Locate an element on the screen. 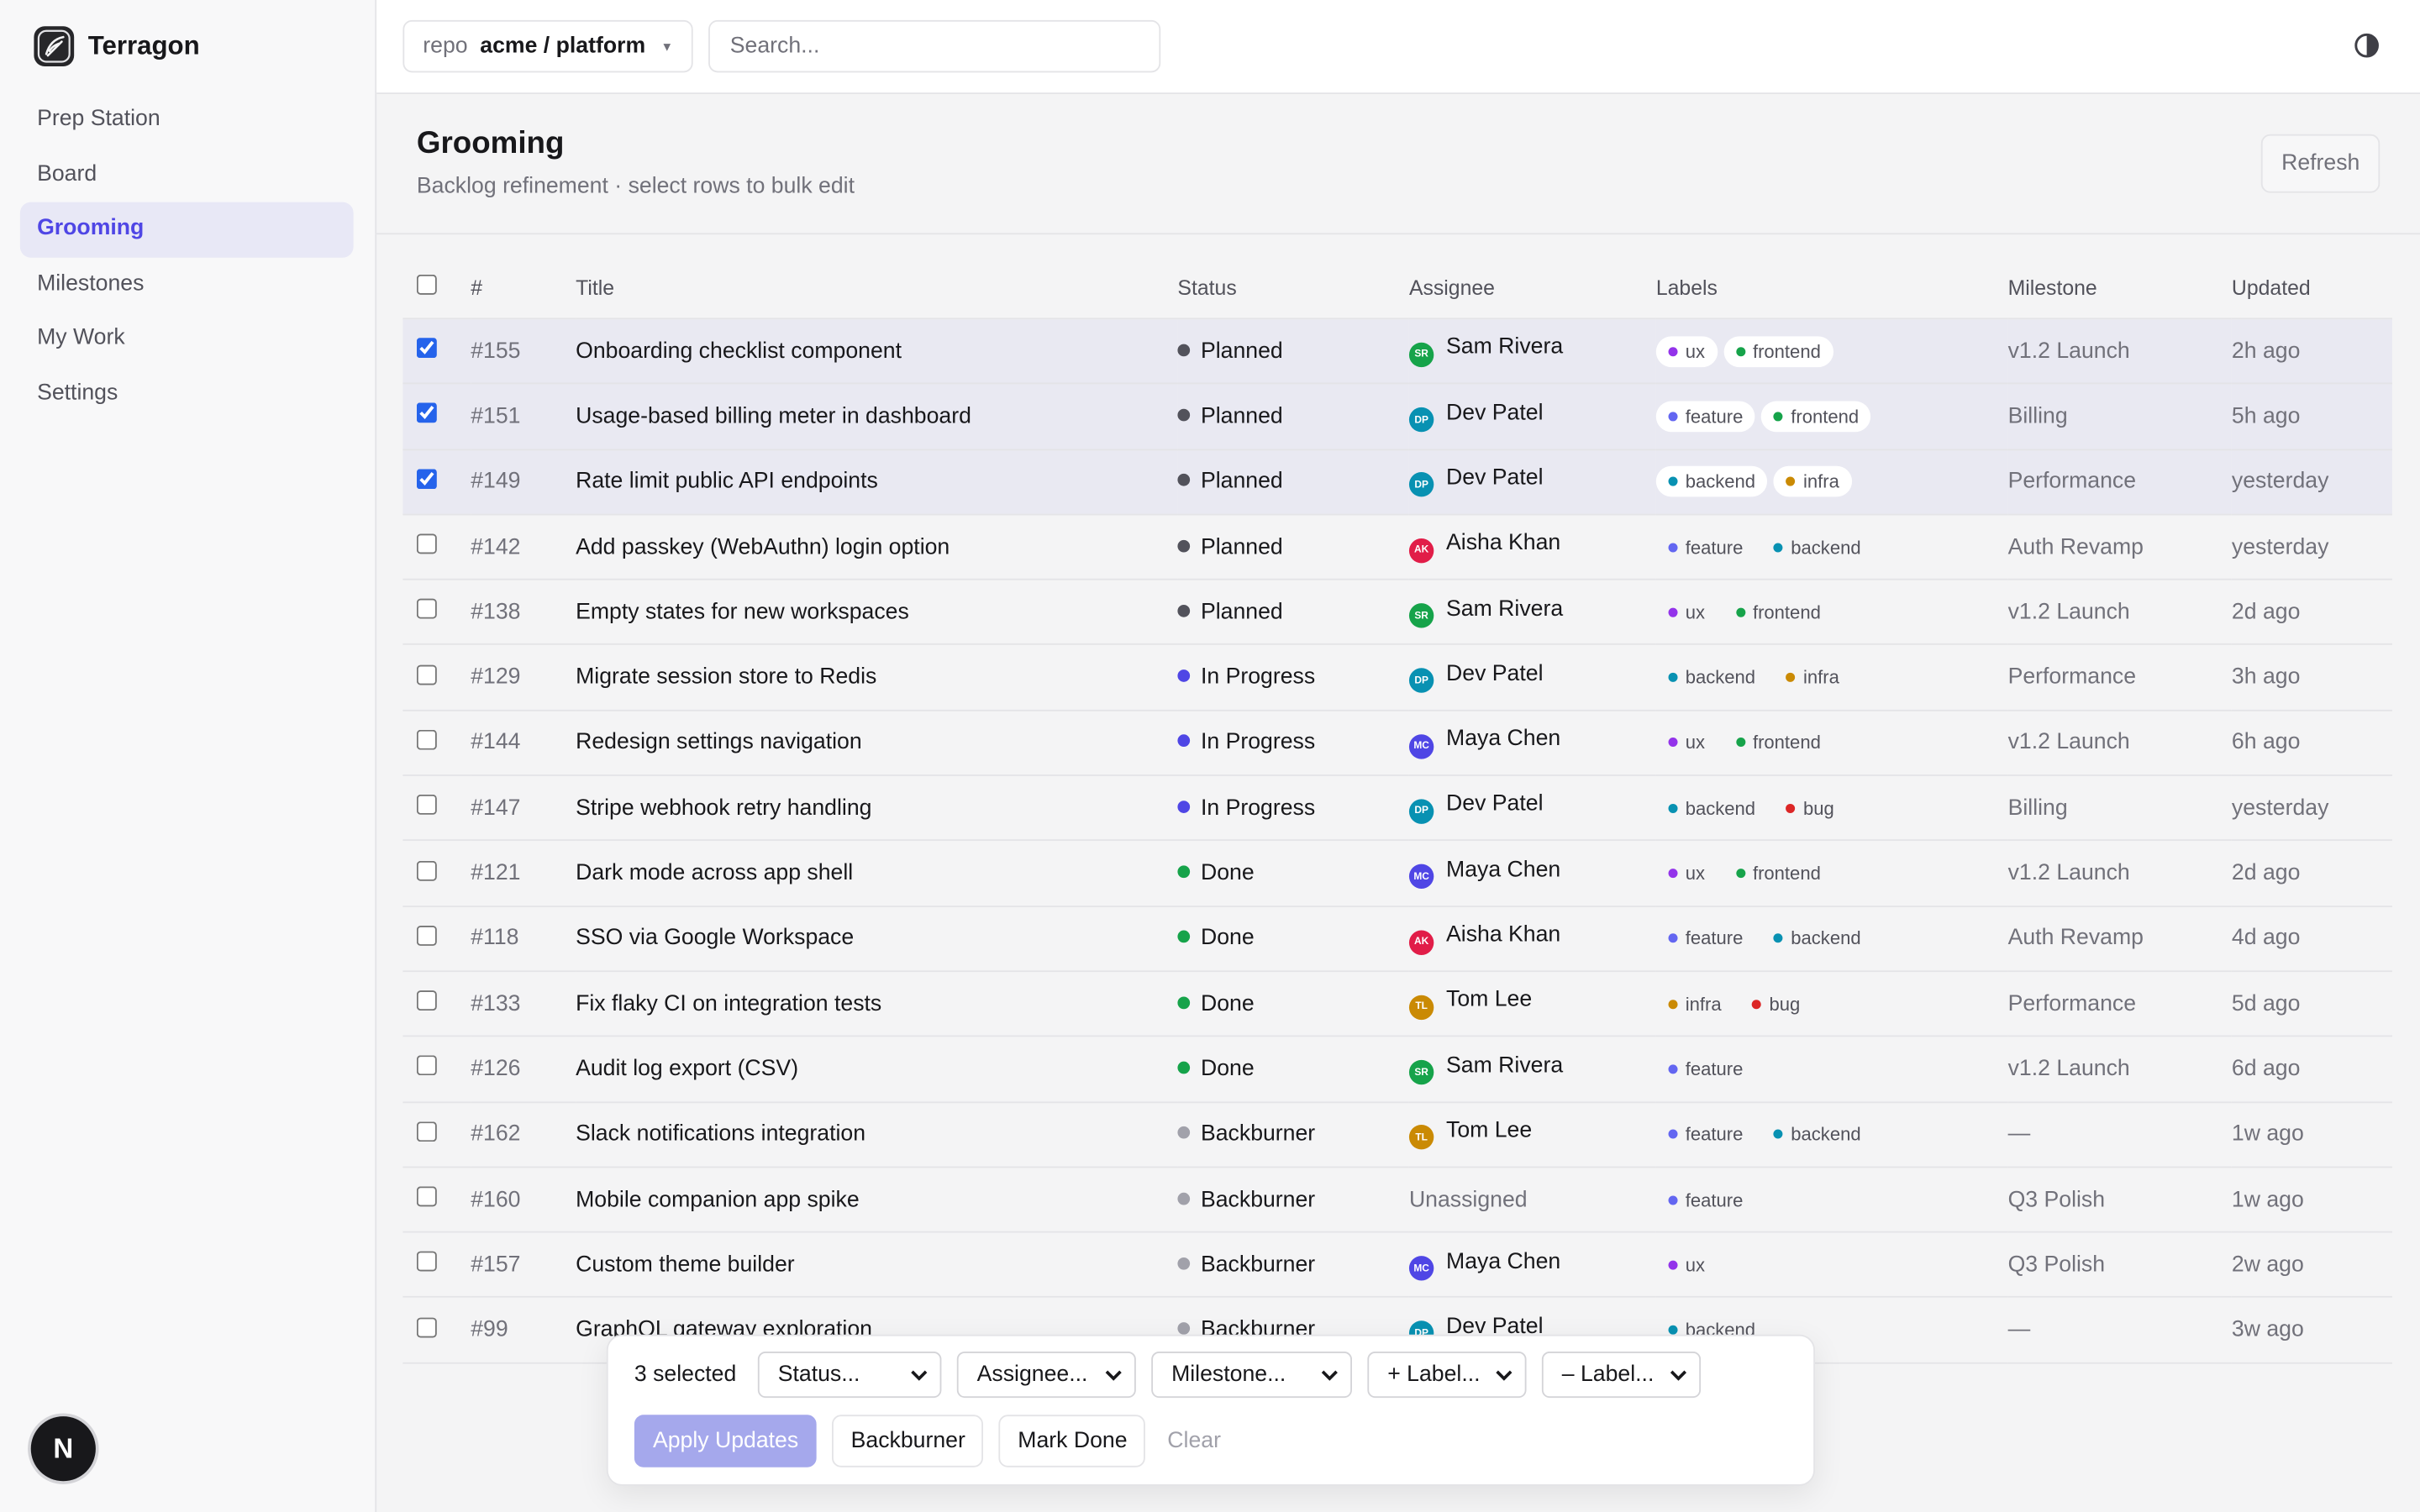 This screenshot has height=1512, width=2420. nav-item: Prep Station is located at coordinates (98, 119).